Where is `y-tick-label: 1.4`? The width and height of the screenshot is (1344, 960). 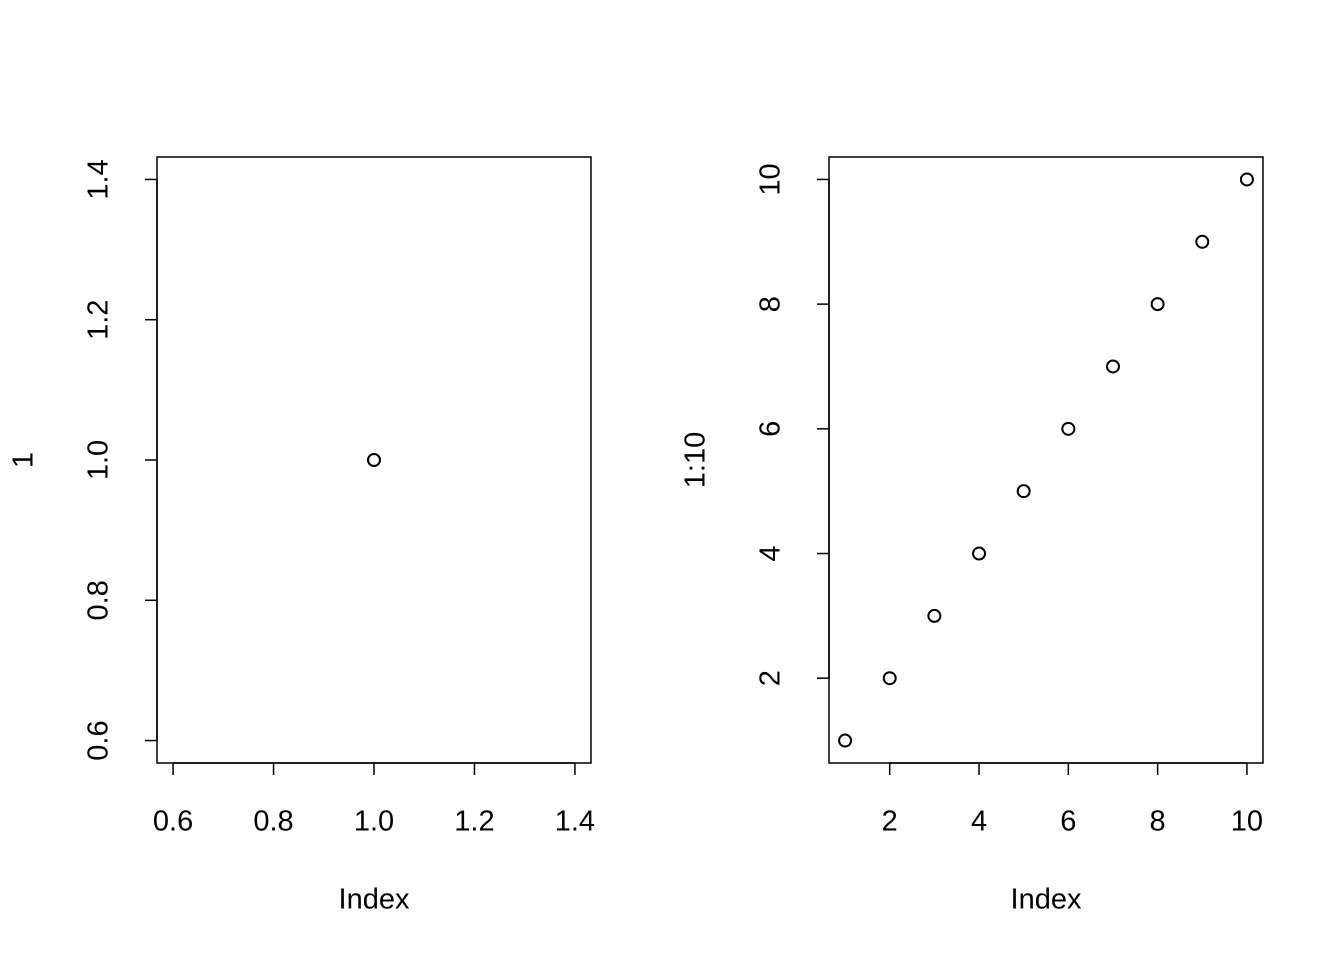
y-tick-label: 1.4 is located at coordinates (99, 179).